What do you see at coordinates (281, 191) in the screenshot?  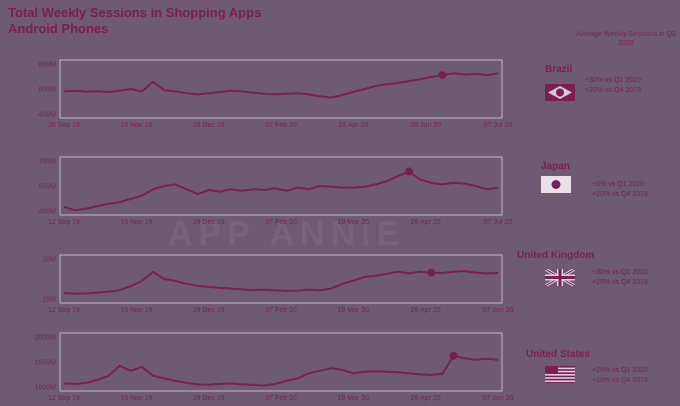 I see `japan-series-line` at bounding box center [281, 191].